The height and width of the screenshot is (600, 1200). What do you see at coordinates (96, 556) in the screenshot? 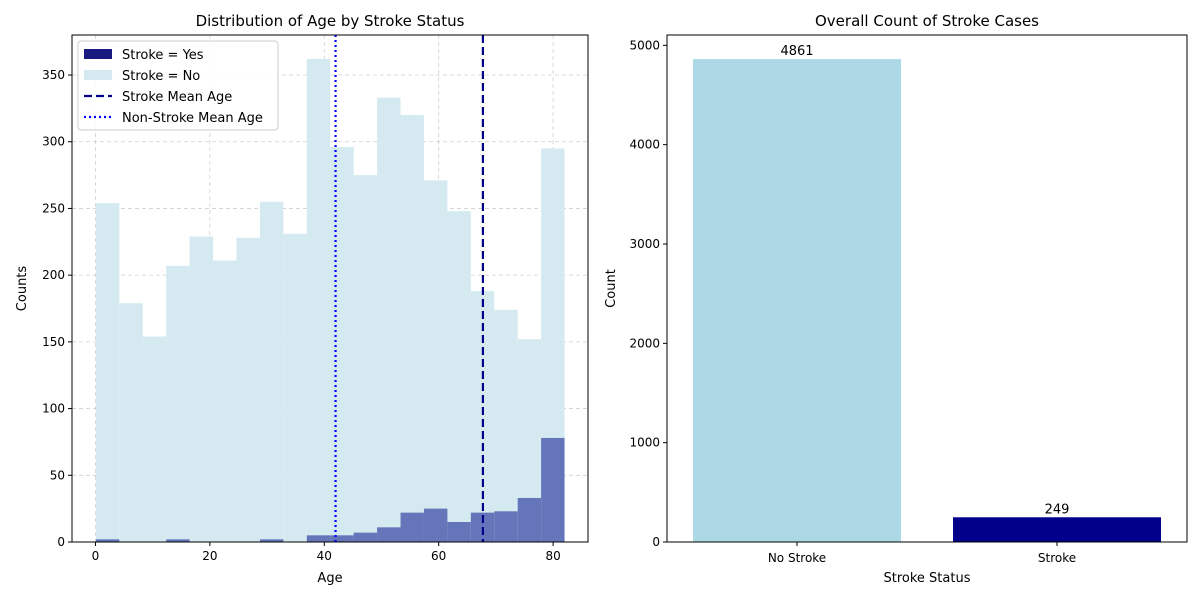
I see `x-tick-label: 0` at bounding box center [96, 556].